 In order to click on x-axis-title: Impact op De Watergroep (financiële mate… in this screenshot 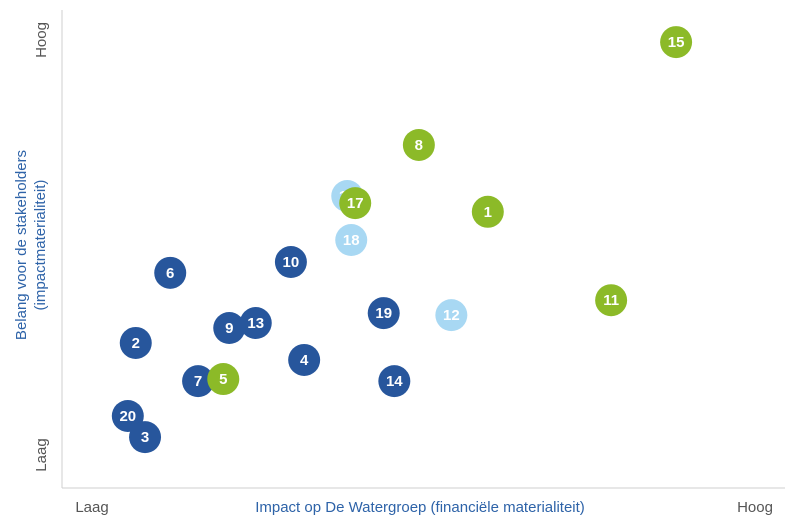, I will do `click(420, 507)`.